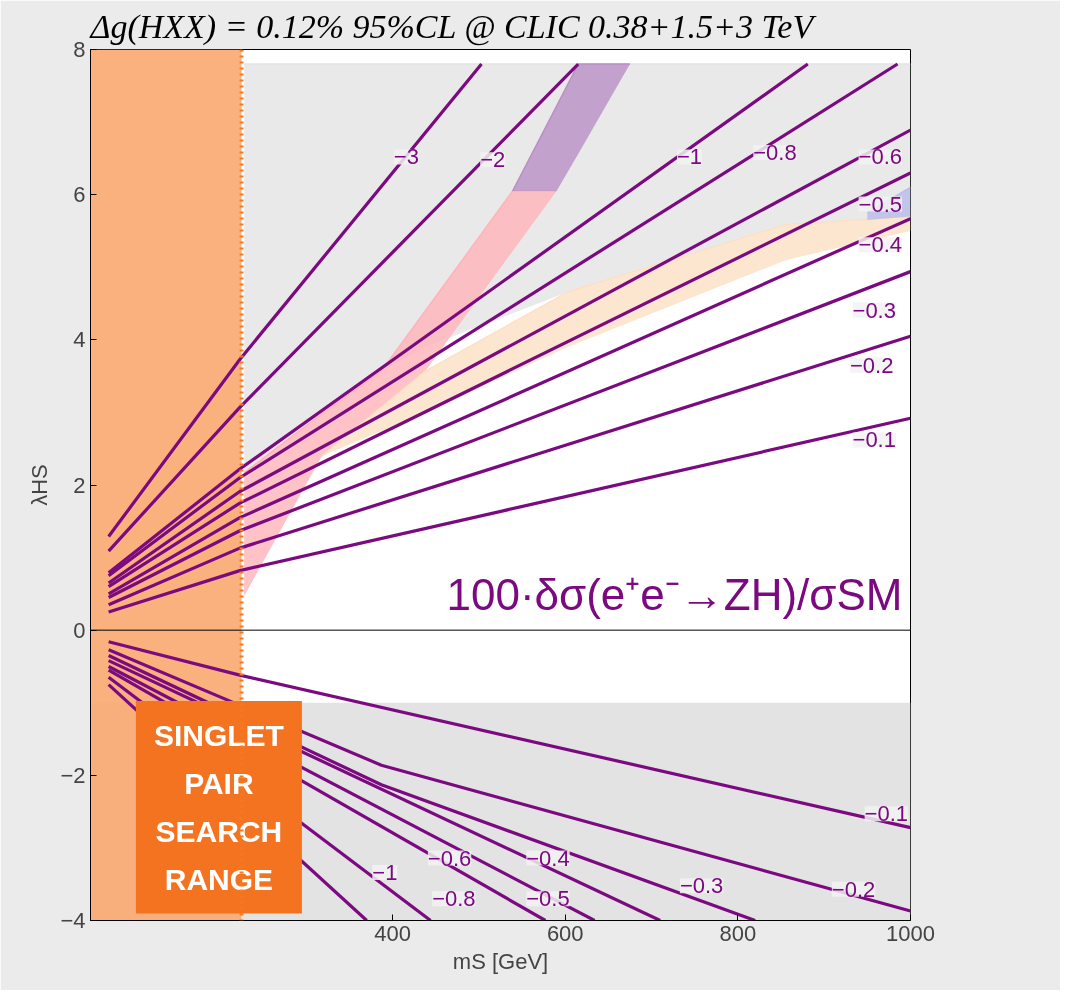 Image resolution: width=1085 pixels, height=996 pixels. I want to click on x-tick-label: 1000, so click(910, 933).